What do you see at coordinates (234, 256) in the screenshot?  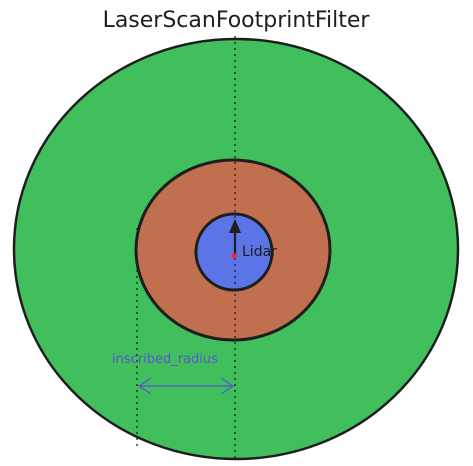 I see `dot-icon` at bounding box center [234, 256].